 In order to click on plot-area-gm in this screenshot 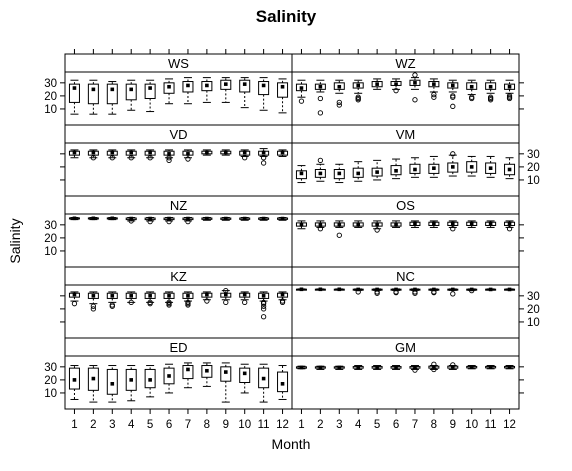, I will do `click(405, 382)`.